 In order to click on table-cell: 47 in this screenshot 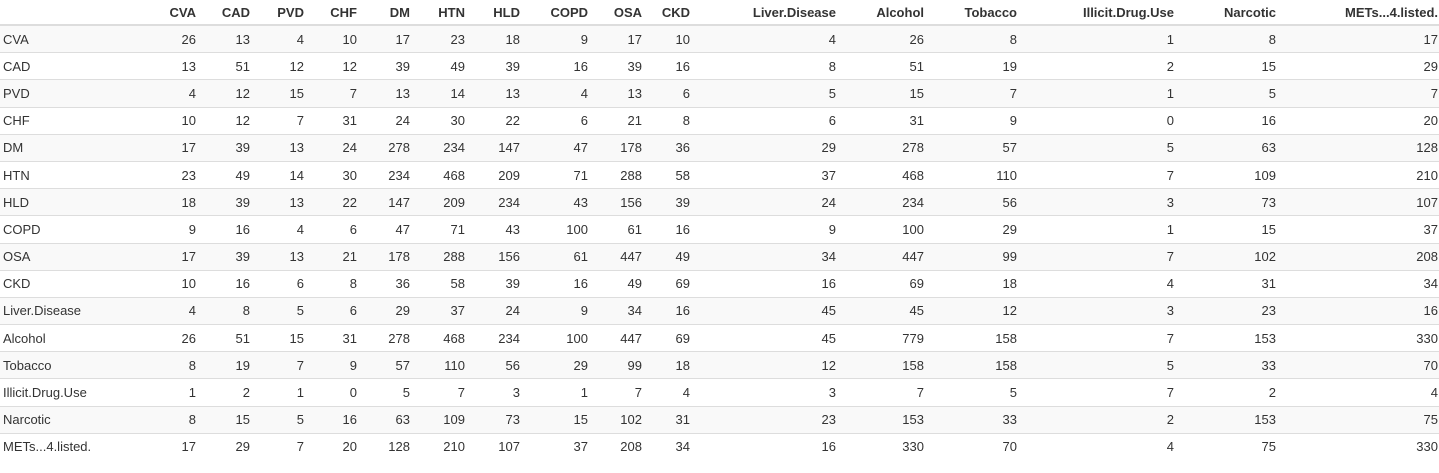, I will do `click(384, 229)`.